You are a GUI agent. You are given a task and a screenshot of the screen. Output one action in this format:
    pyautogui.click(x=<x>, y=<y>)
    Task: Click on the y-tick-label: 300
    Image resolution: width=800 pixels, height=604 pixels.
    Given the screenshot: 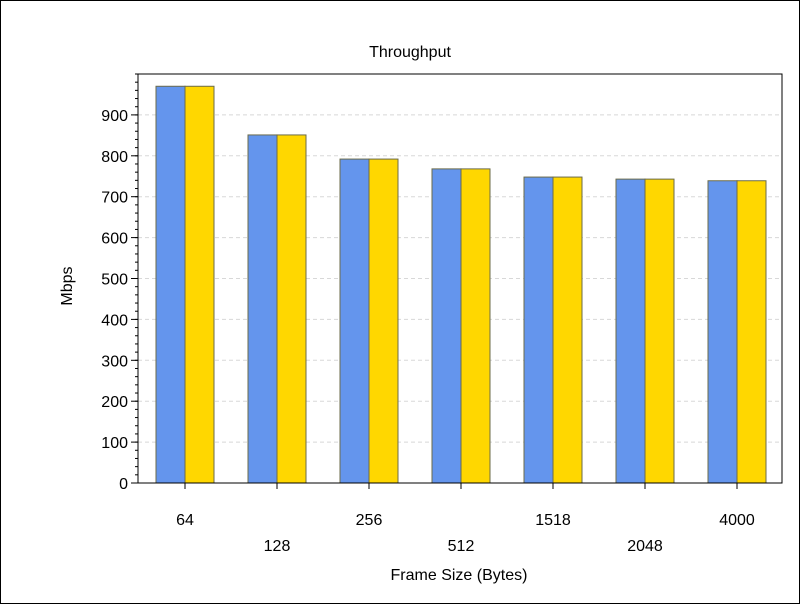 What is the action you would take?
    pyautogui.click(x=114, y=361)
    